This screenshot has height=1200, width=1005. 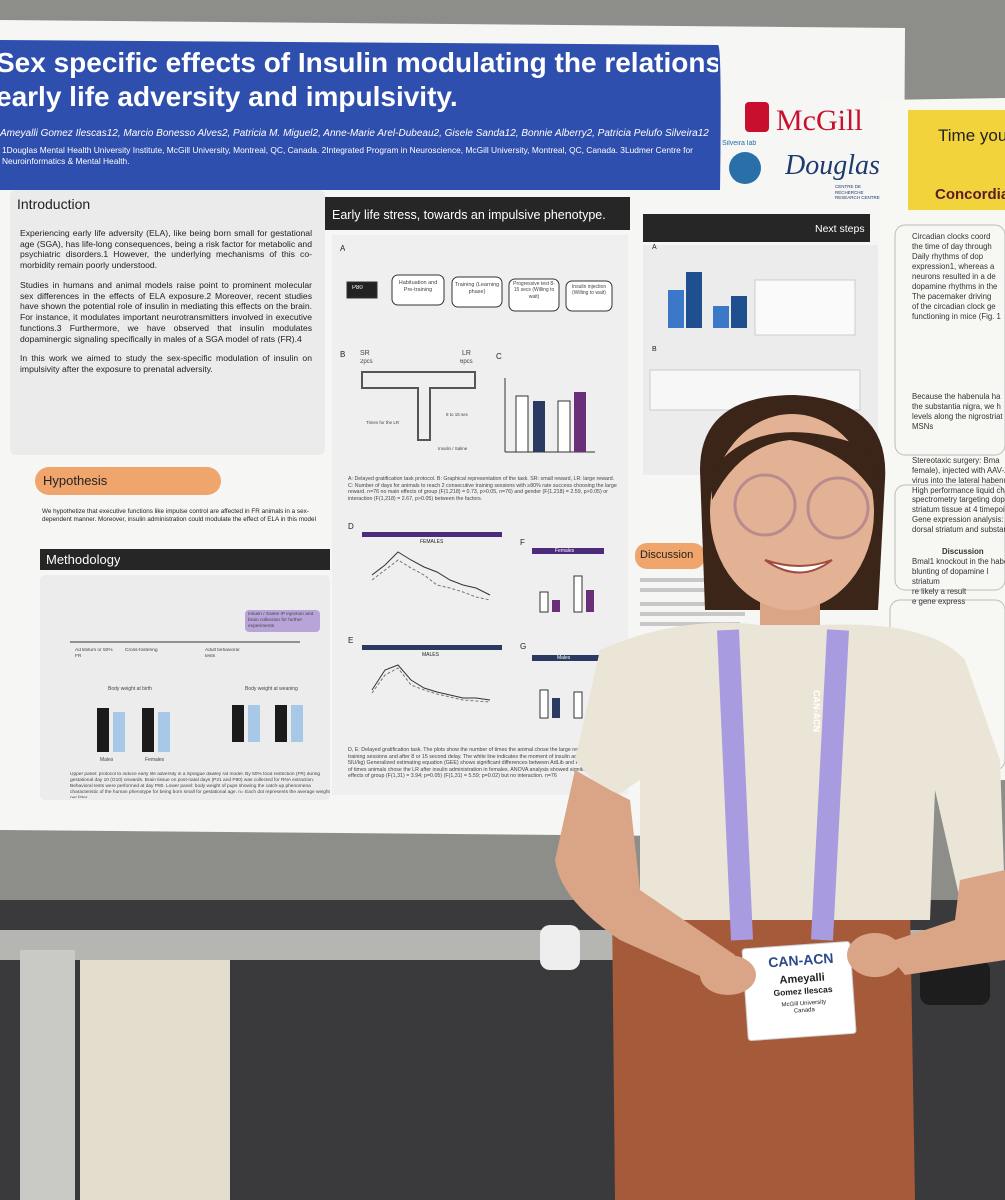 What do you see at coordinates (700, 602) in the screenshot?
I see `text-lines` at bounding box center [700, 602].